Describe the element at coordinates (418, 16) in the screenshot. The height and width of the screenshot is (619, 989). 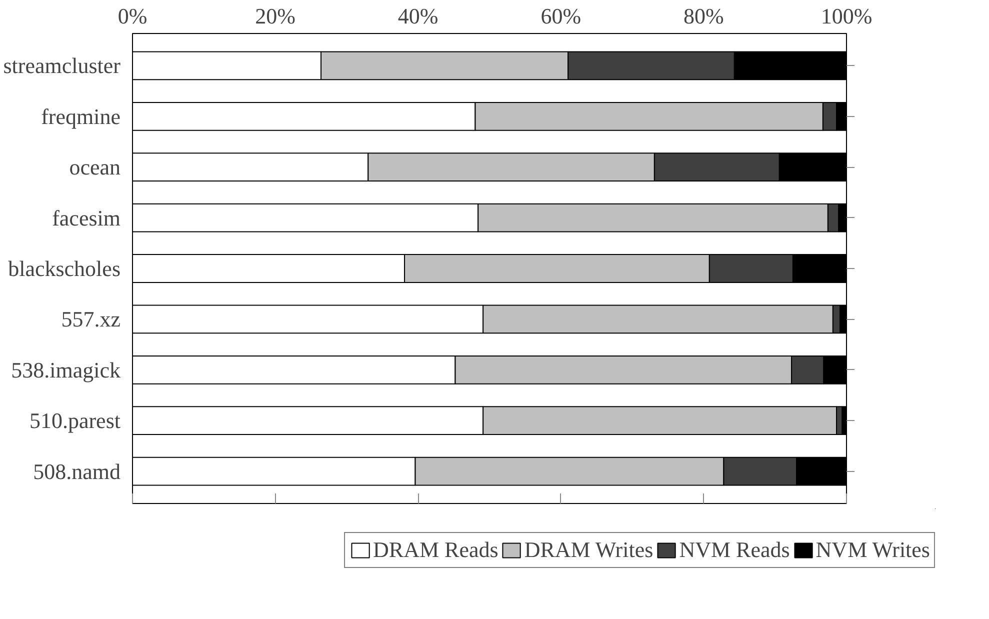
I see `x-tick-label: 40%` at that location.